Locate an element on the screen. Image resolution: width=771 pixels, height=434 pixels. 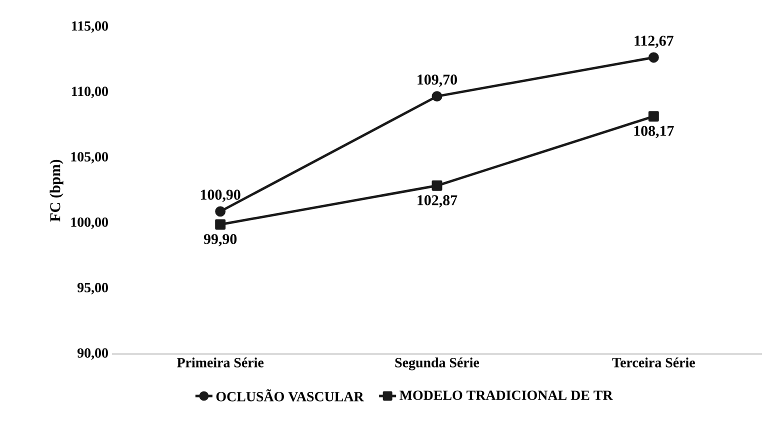
y-tick-label: 95,00 is located at coordinates (92, 288).